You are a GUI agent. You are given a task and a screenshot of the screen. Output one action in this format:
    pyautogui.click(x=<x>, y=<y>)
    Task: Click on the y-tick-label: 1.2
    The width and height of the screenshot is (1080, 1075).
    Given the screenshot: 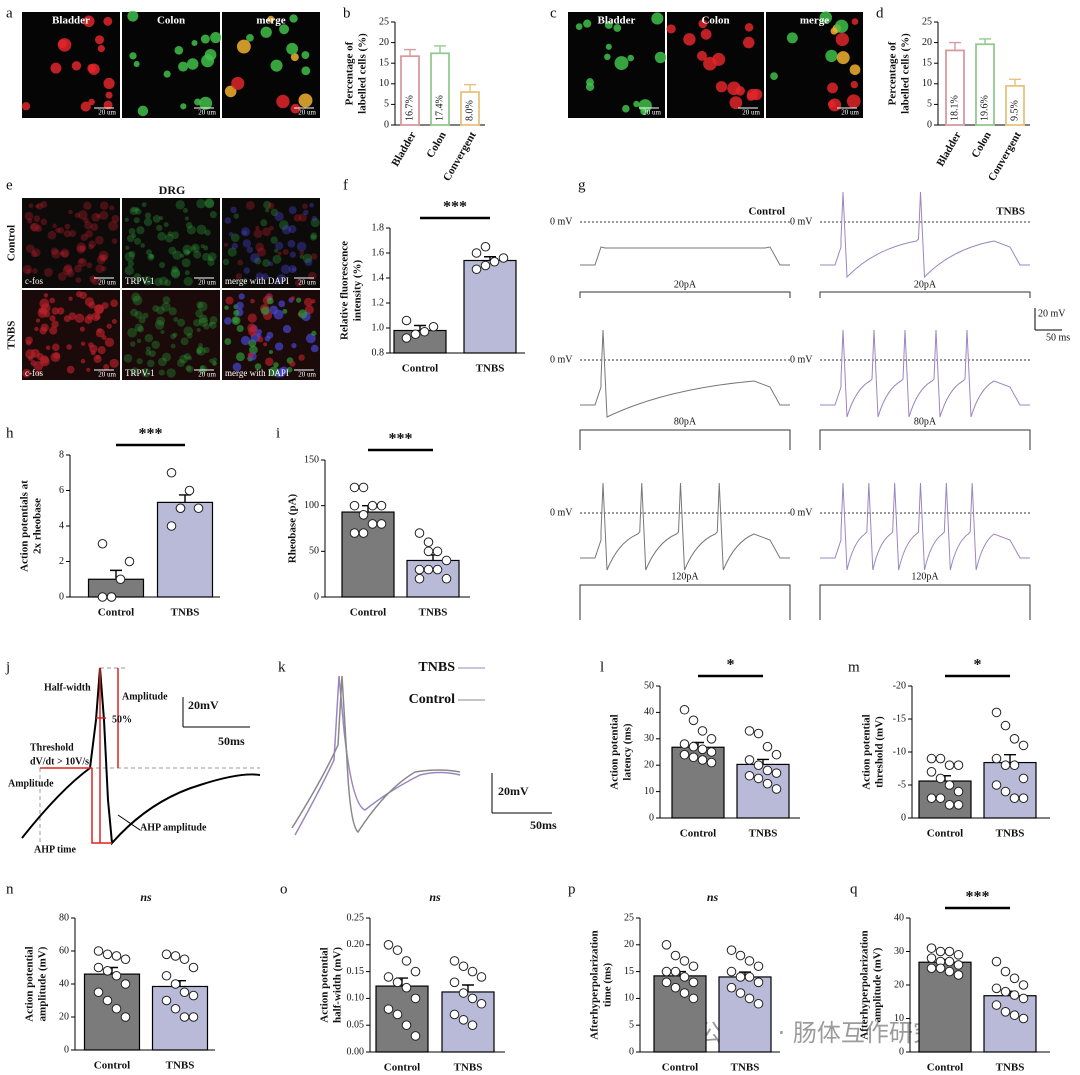 What is the action you would take?
    pyautogui.click(x=378, y=302)
    